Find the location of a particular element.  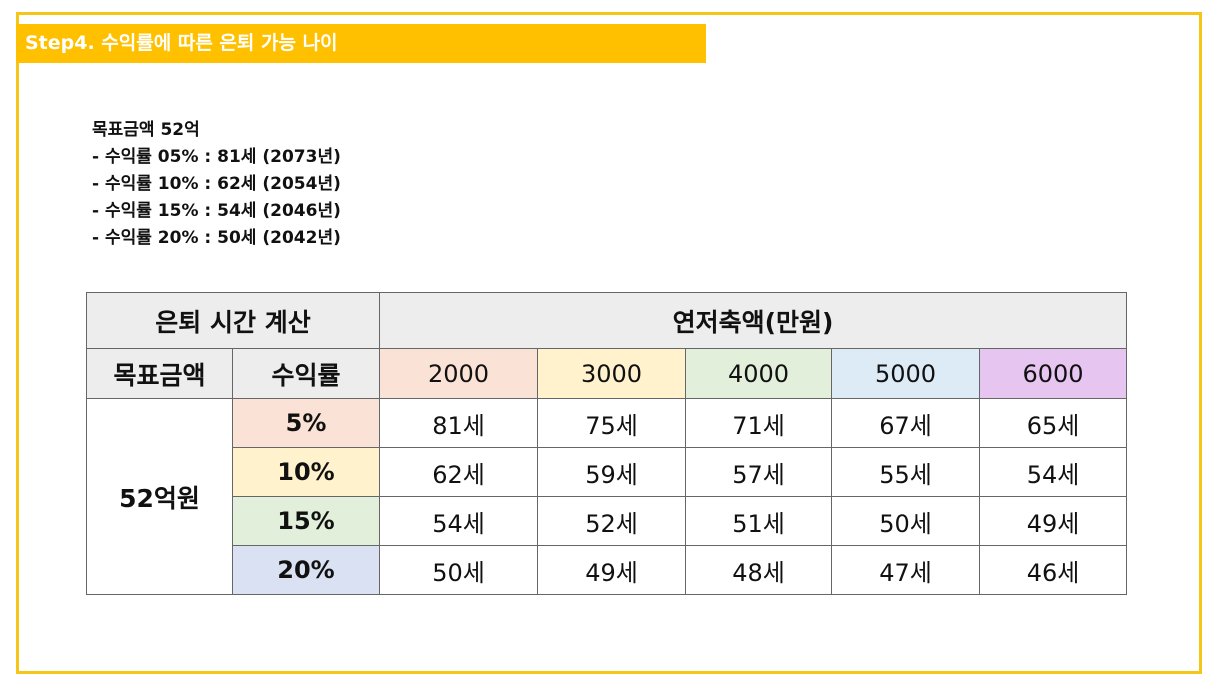

summary-line: - 수익률 15% : 54세 (2046년) is located at coordinates (216, 211).